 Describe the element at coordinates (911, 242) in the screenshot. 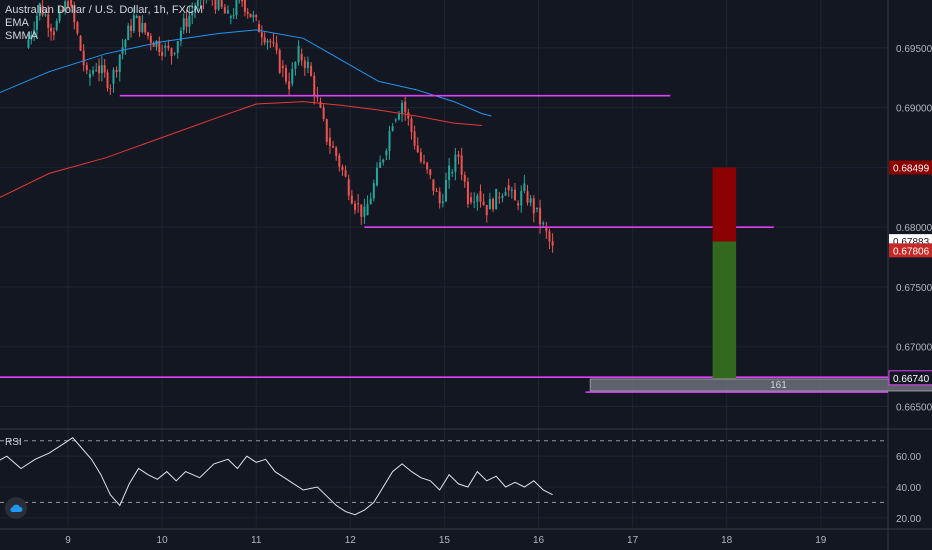

I see `price-tag-label: 0.67883` at that location.